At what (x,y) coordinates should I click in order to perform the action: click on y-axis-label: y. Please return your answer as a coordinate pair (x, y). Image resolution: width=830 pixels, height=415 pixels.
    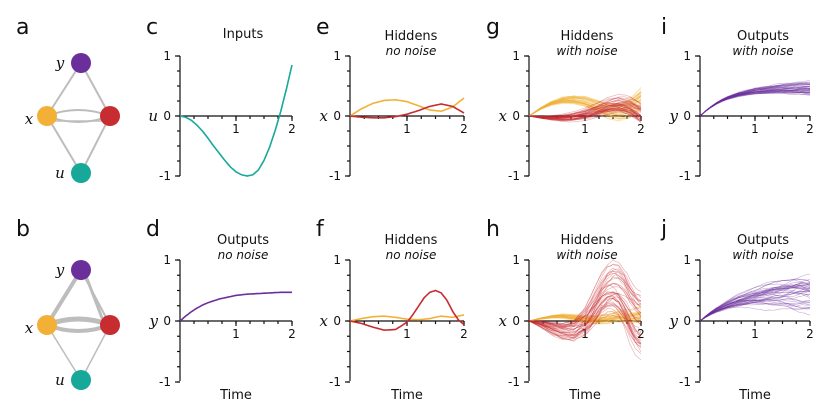
    Looking at the image, I should click on (674, 321).